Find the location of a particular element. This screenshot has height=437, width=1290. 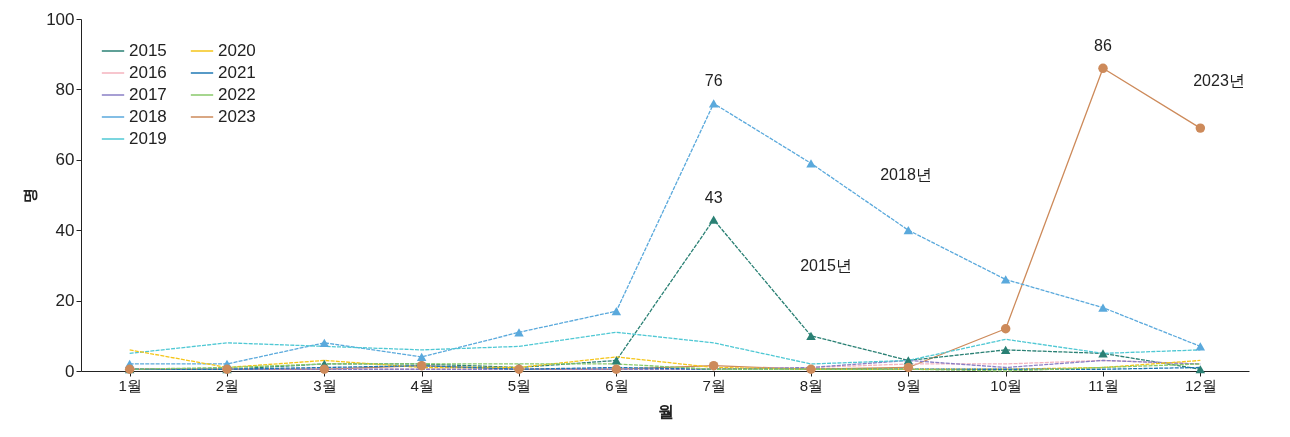

annotation: 76 is located at coordinates (713, 81).